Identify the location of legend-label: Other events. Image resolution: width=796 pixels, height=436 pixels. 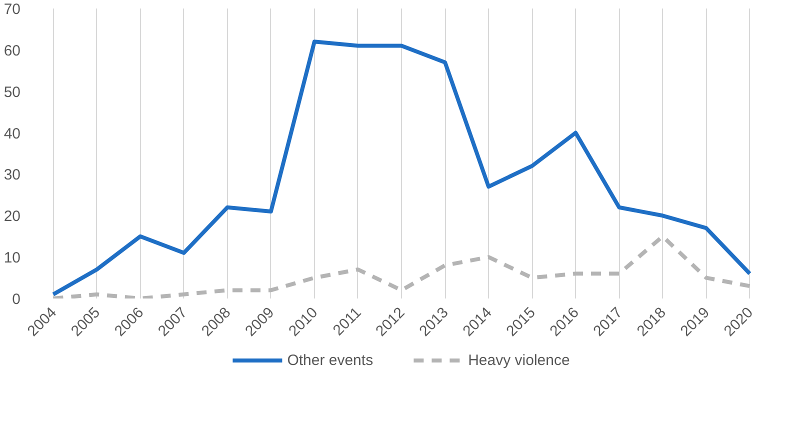
(330, 360).